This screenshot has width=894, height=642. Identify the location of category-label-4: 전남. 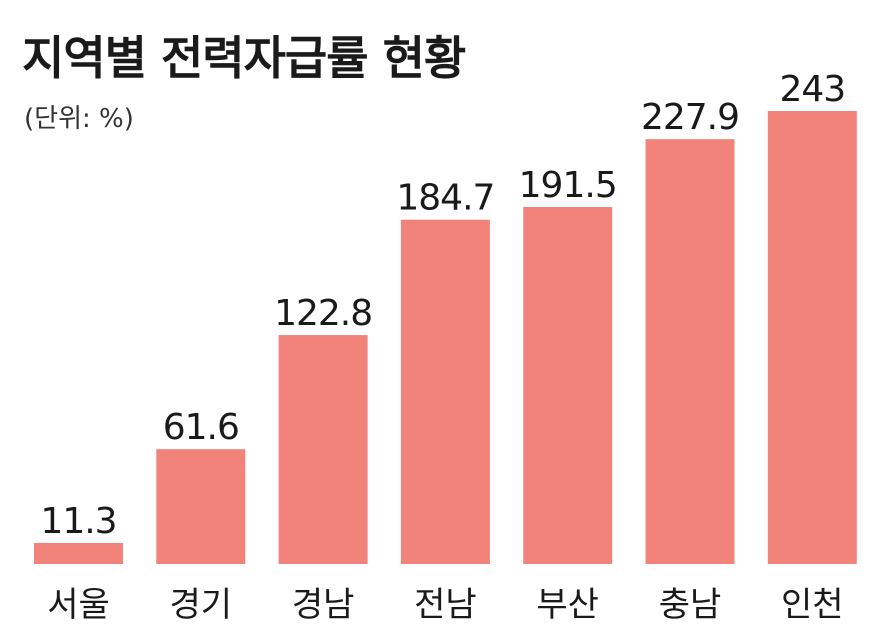
(445, 605).